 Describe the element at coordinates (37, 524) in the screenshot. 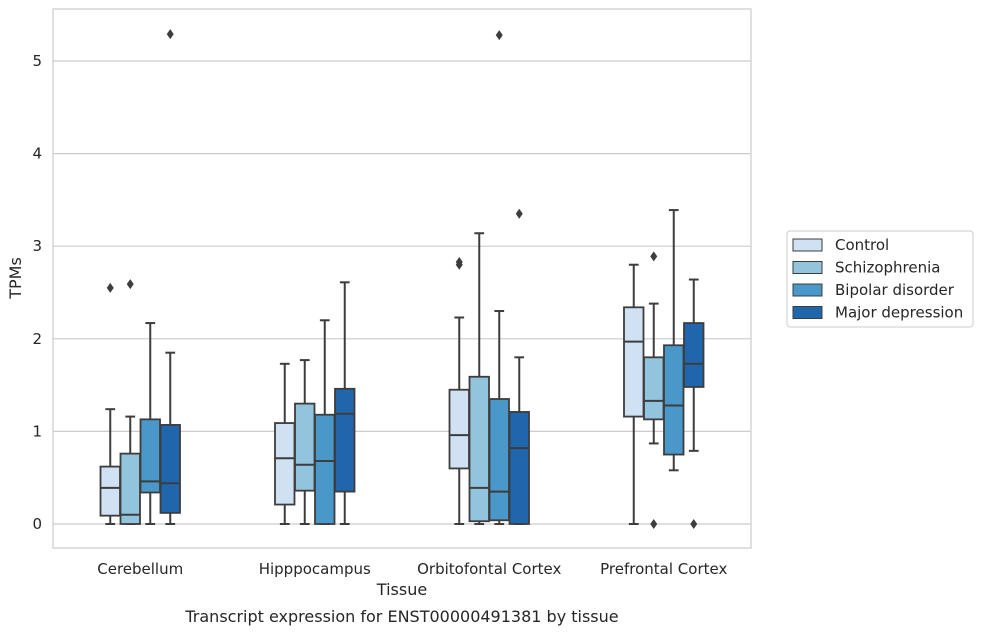

I see `y-tick-label: 0` at that location.